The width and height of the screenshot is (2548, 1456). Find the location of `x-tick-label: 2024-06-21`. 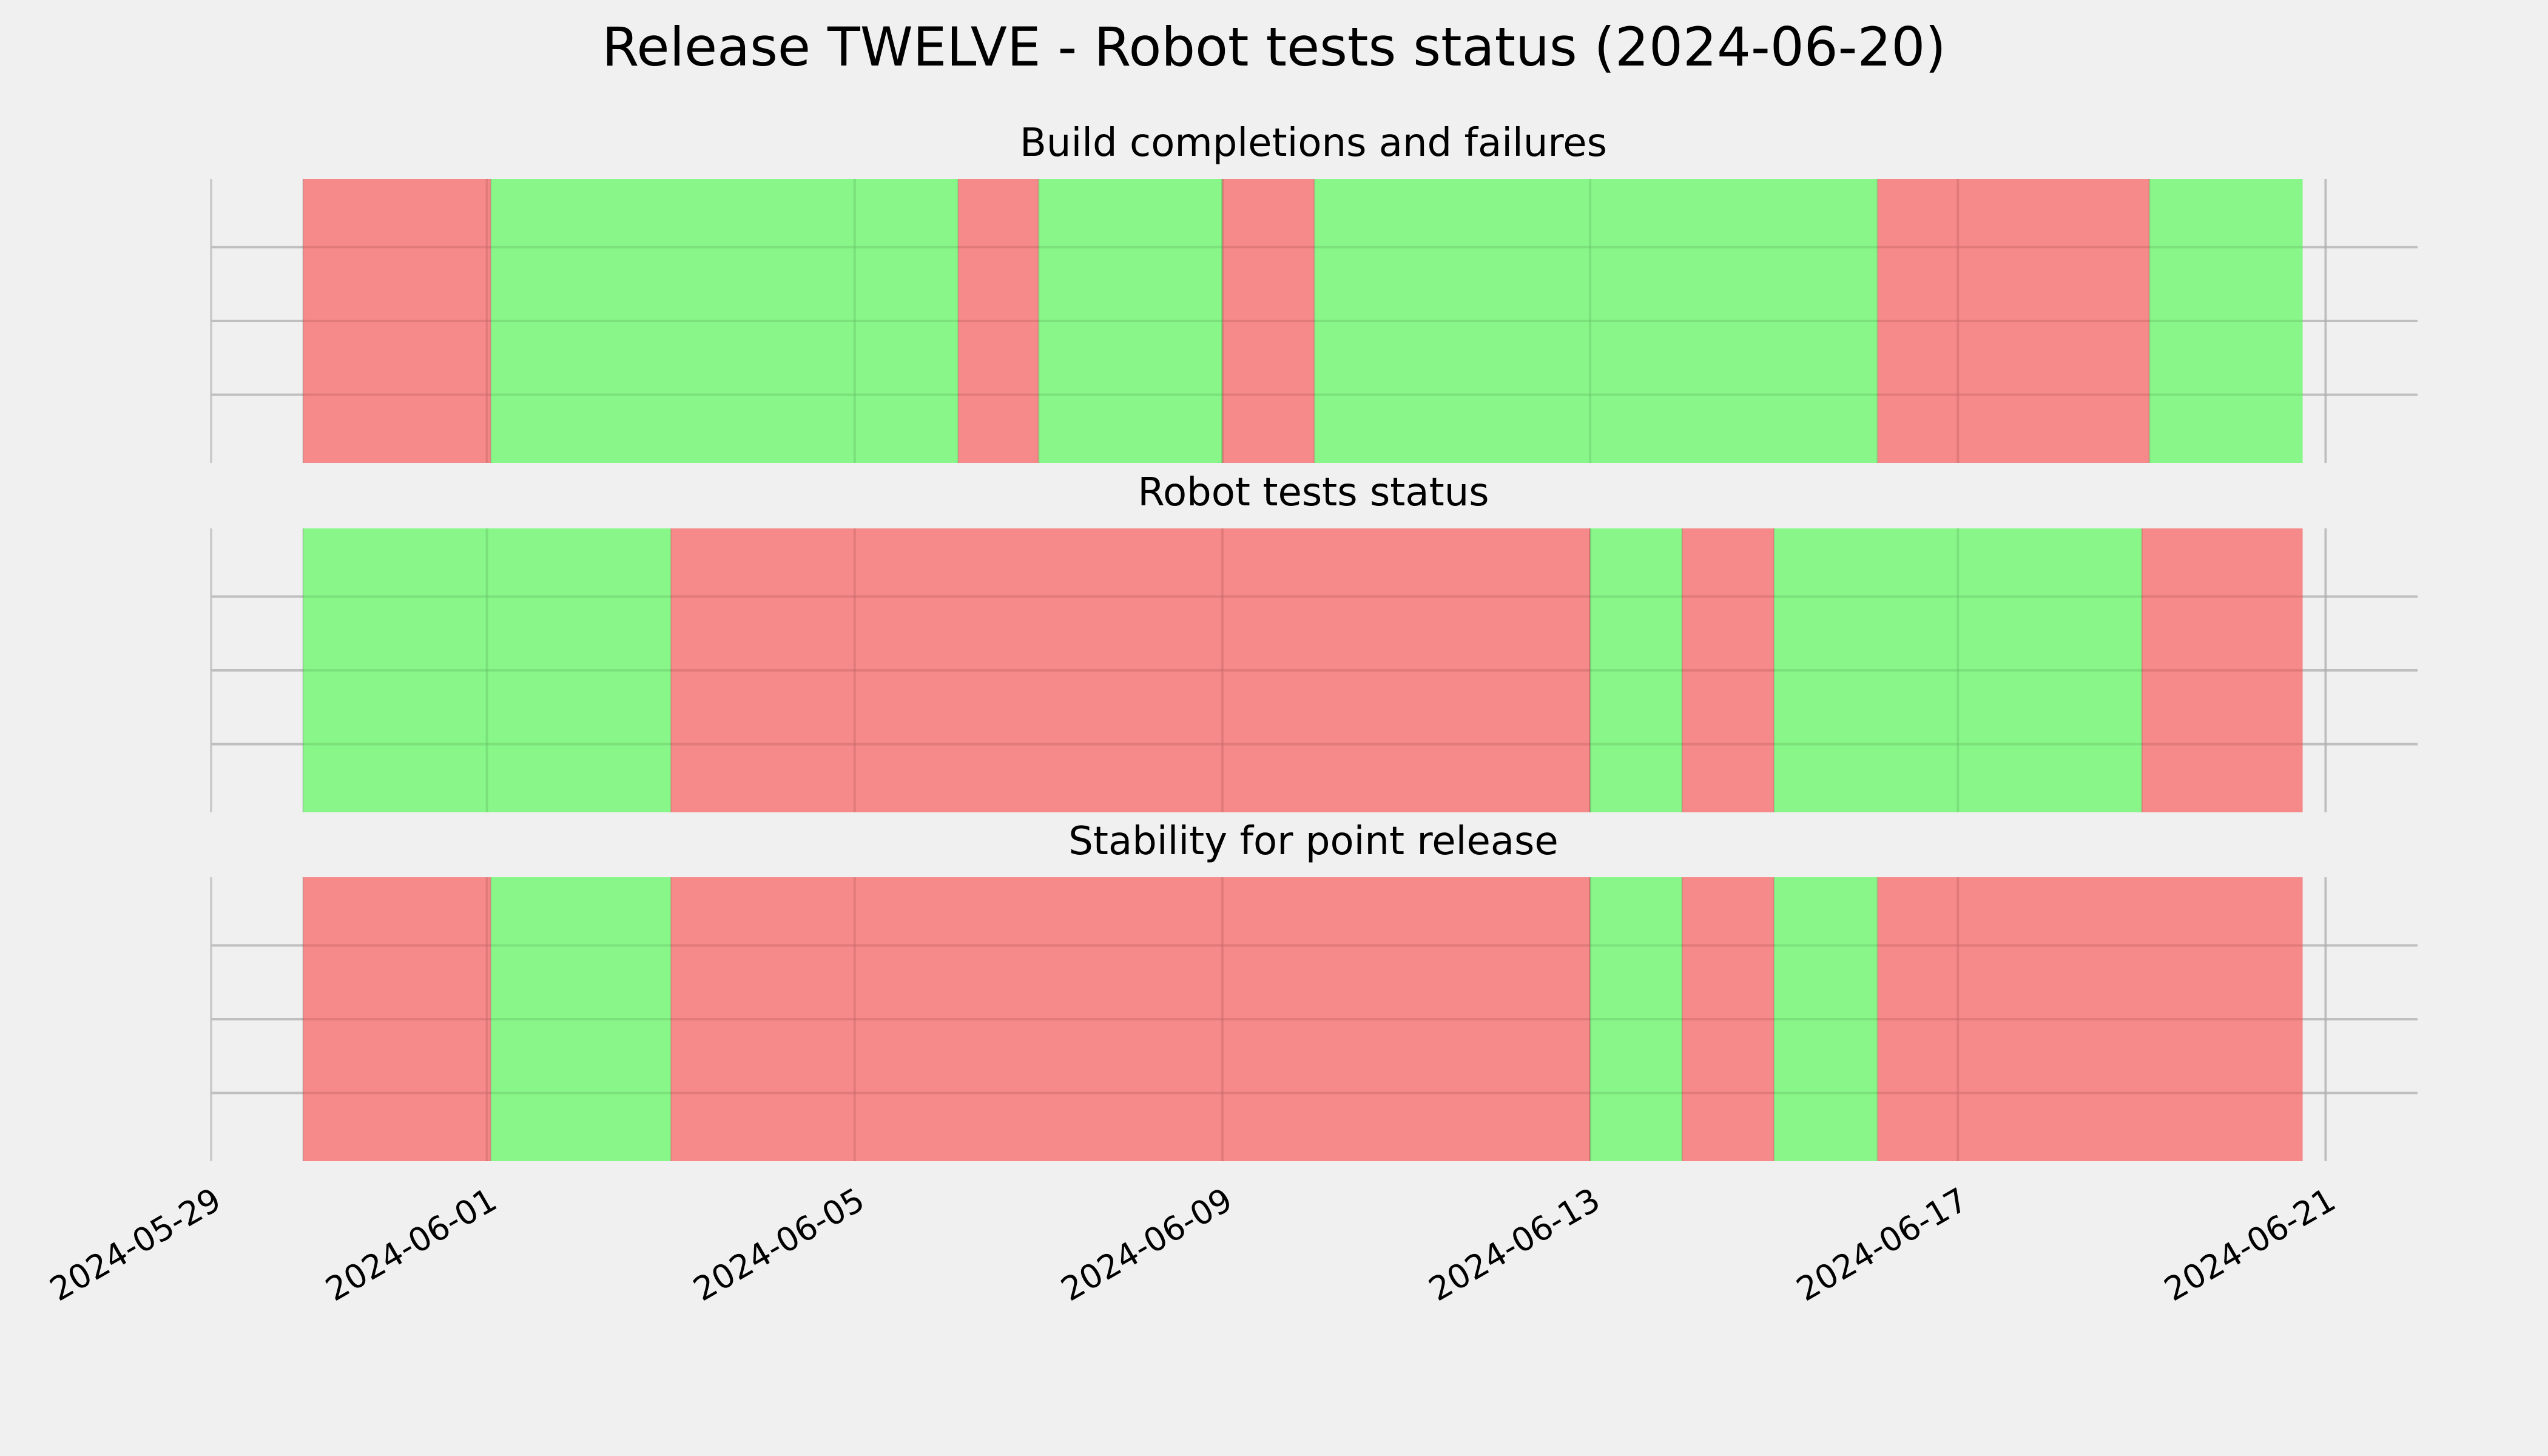

x-tick-label: 2024-06-21 is located at coordinates (2250, 1245).